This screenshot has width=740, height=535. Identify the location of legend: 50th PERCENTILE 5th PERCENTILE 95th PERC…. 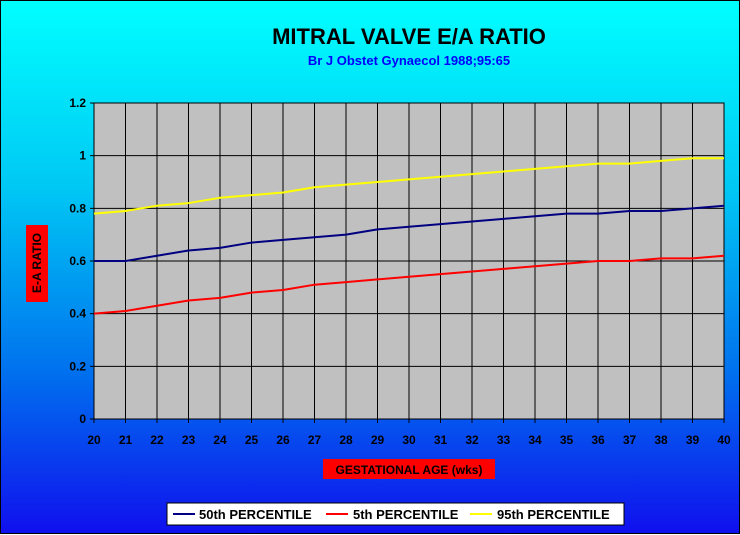
(395, 514).